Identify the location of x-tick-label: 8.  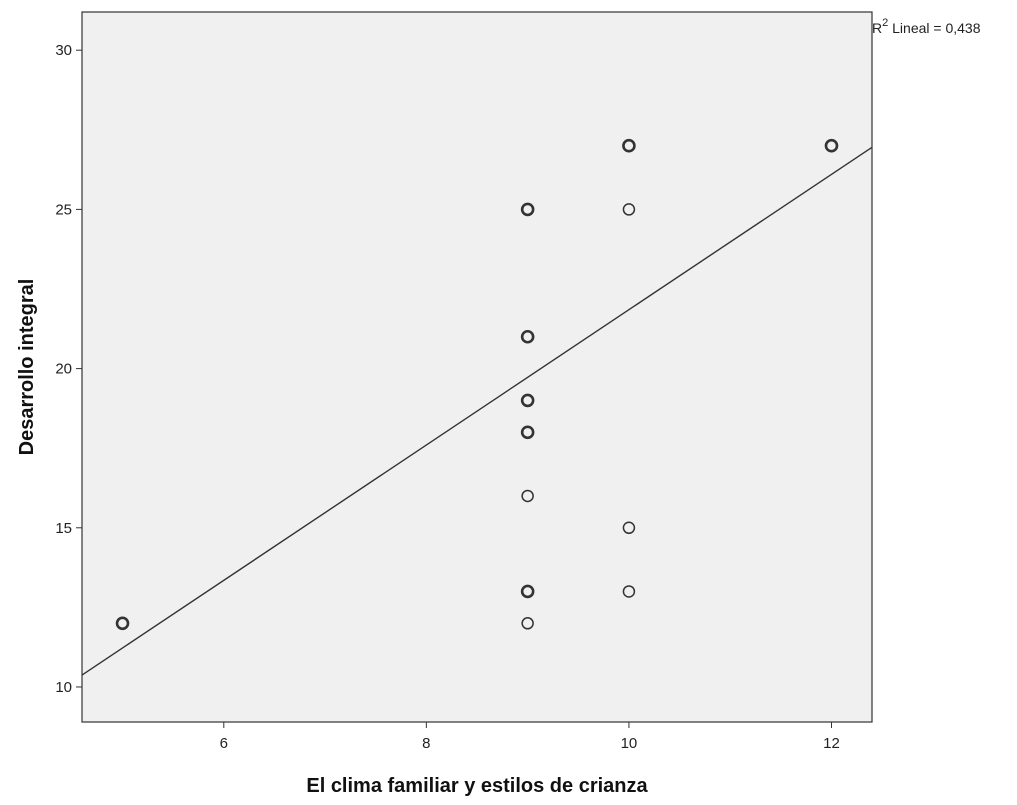
(426, 743).